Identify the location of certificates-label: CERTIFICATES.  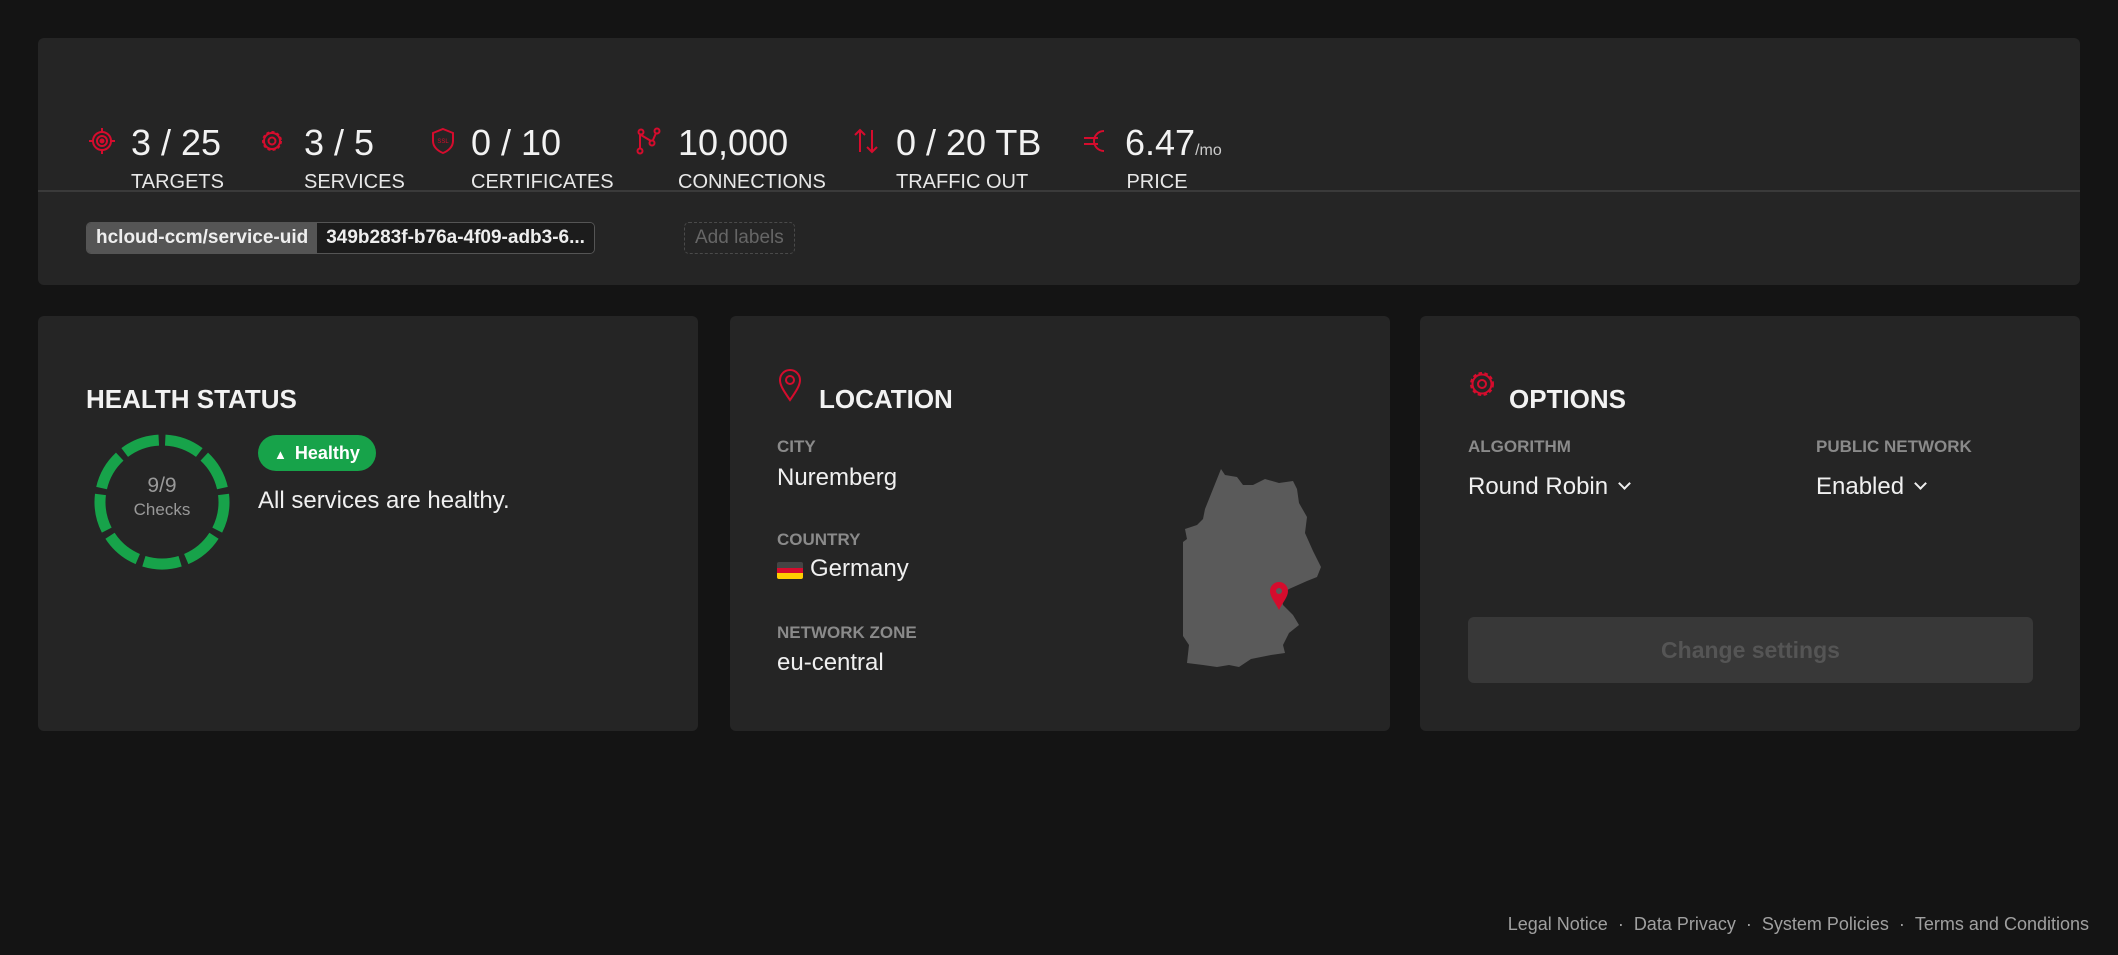
(542, 182).